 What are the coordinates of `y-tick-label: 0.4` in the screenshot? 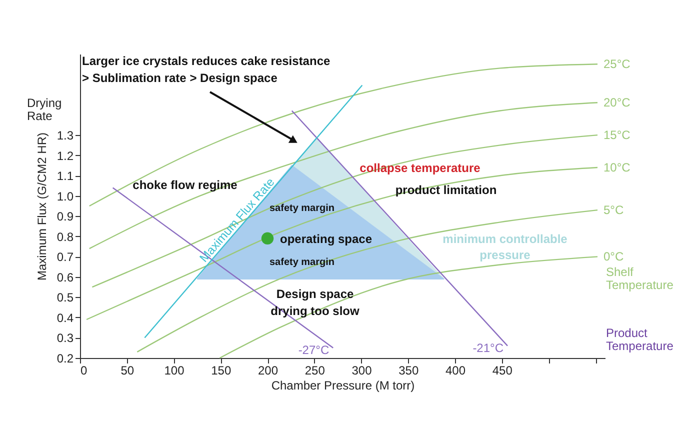 It's located at (65, 317).